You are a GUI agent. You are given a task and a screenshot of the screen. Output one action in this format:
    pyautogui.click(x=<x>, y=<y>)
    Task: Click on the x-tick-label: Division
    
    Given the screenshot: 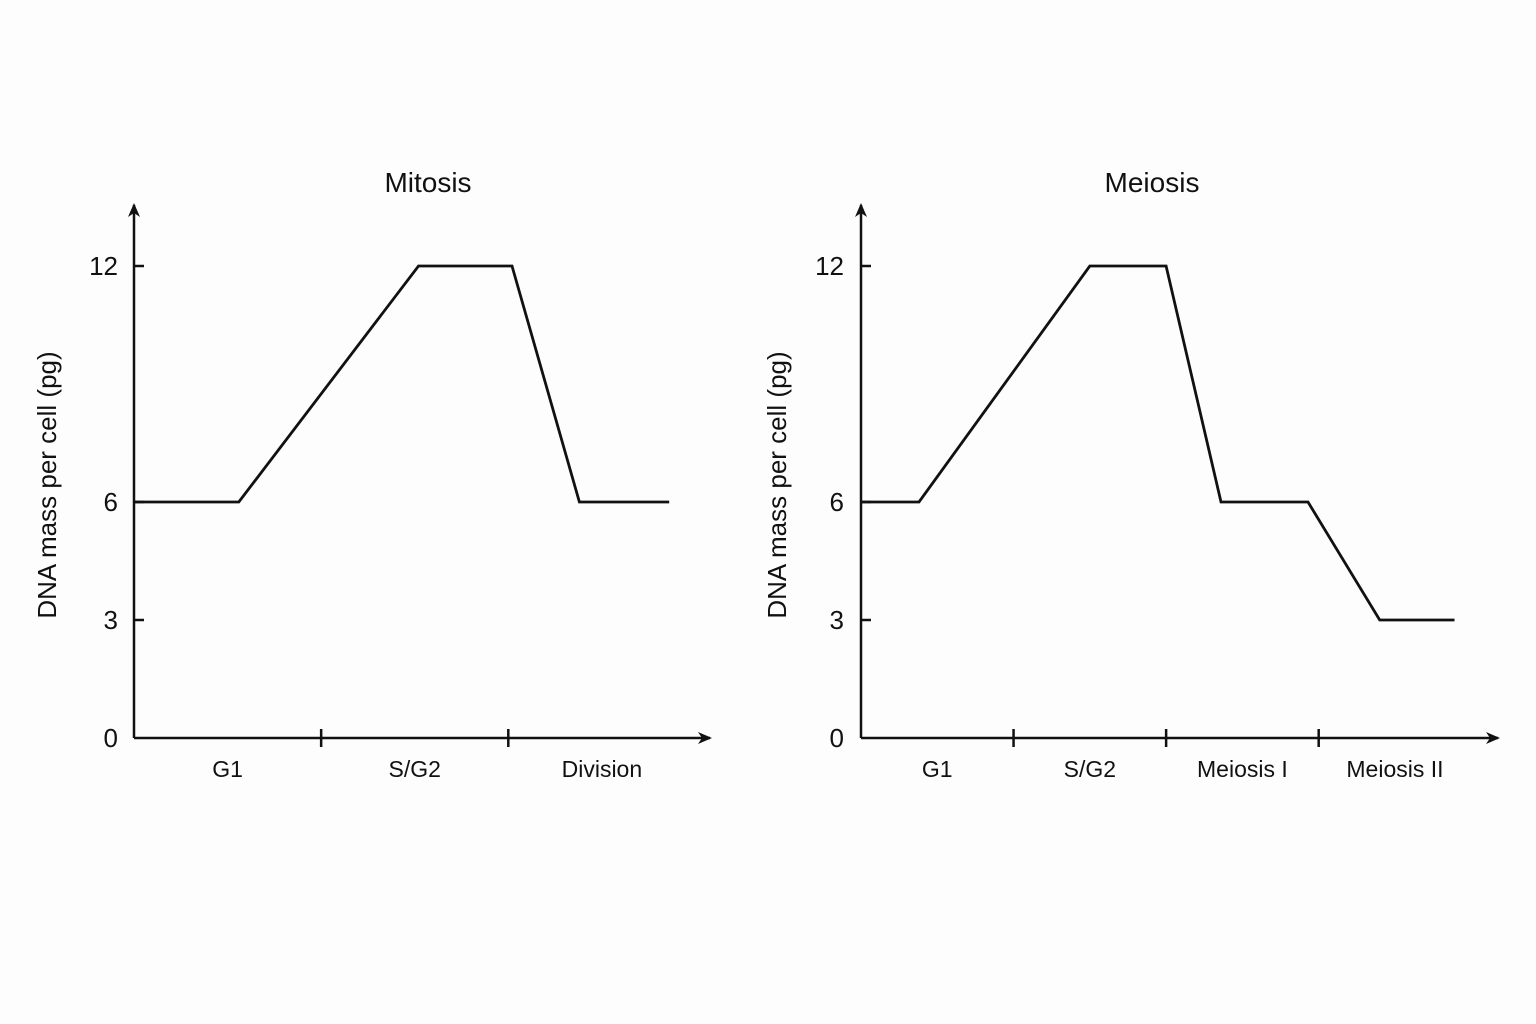 What is the action you would take?
    pyautogui.click(x=602, y=769)
    